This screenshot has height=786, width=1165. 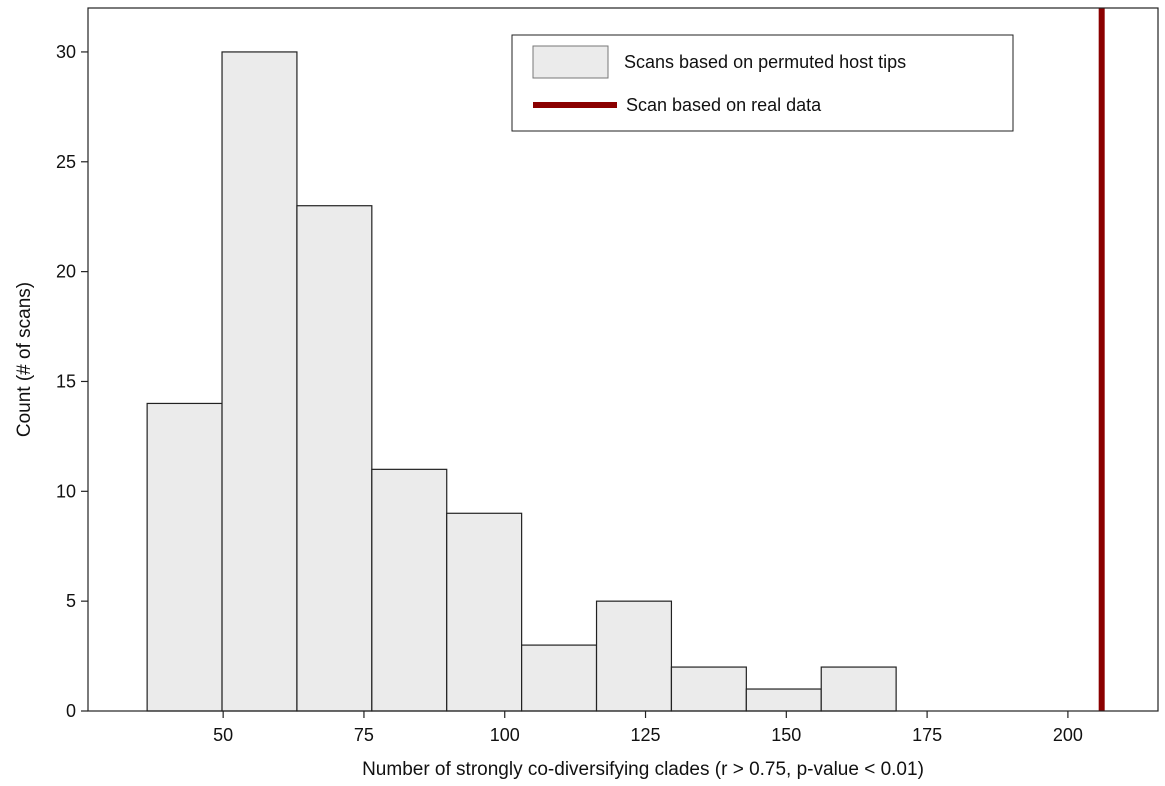 What do you see at coordinates (71, 601) in the screenshot?
I see `y-tick-label: 5` at bounding box center [71, 601].